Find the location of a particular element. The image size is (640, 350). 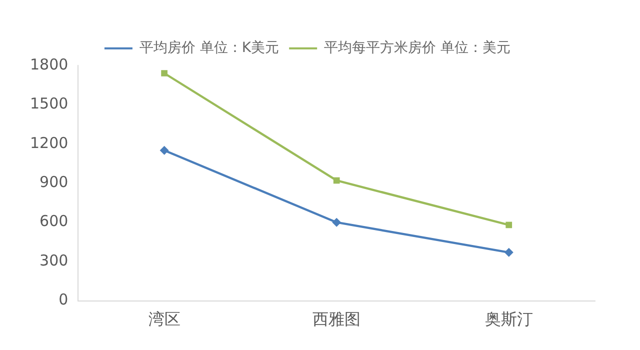

y-tick-label: 0 is located at coordinates (63, 299).